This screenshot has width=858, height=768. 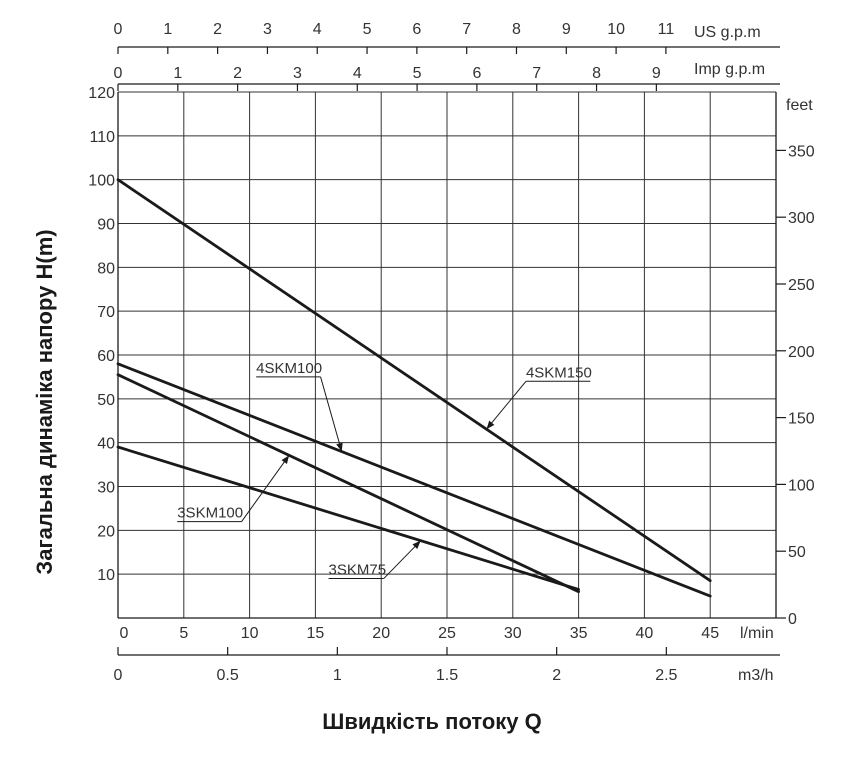 What do you see at coordinates (616, 29) in the screenshot?
I see `top-us-tick-label: 10` at bounding box center [616, 29].